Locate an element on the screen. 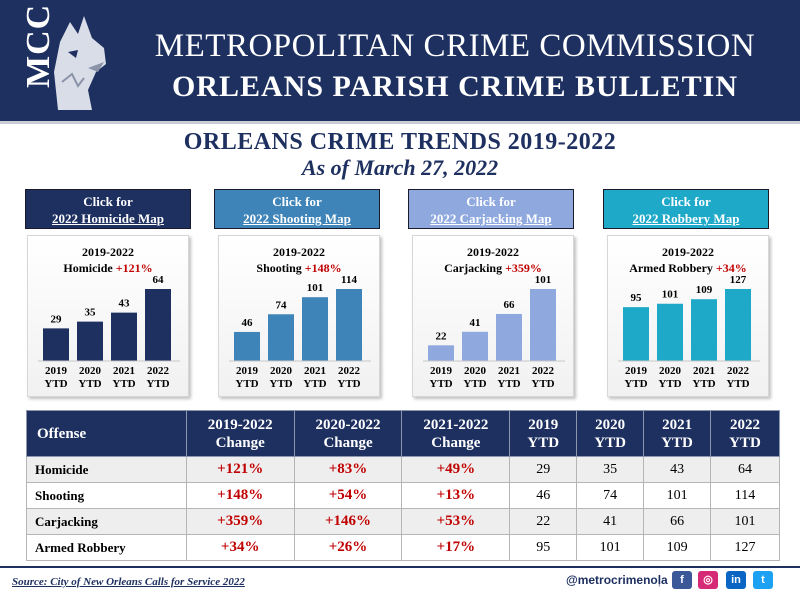 This screenshot has width=800, height=598. ytd-cell: 29 is located at coordinates (543, 469).